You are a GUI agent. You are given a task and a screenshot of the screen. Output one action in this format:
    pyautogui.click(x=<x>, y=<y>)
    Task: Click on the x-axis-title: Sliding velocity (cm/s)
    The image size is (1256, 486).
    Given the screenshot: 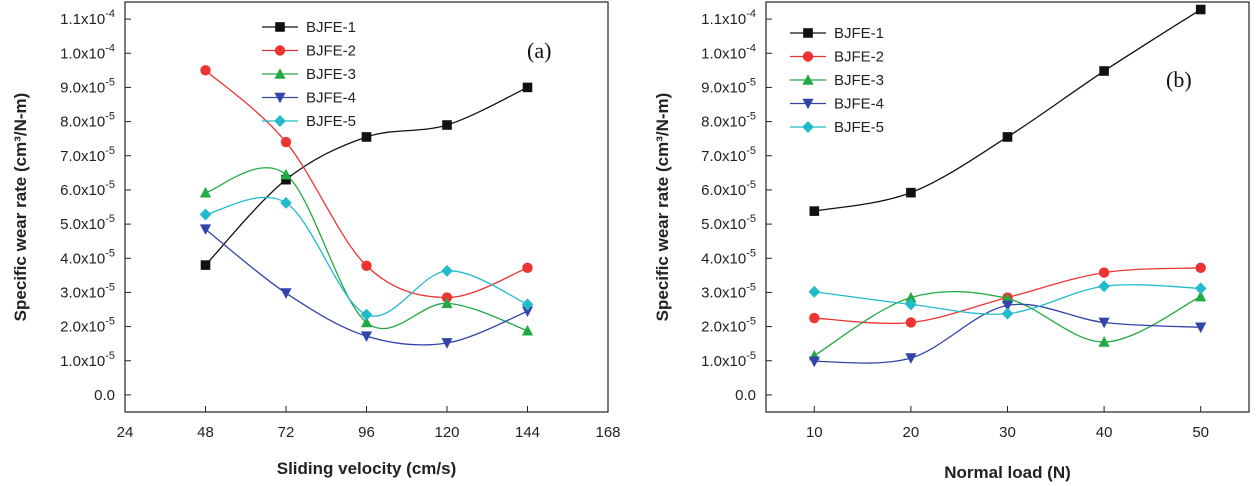 What is the action you would take?
    pyautogui.click(x=367, y=468)
    